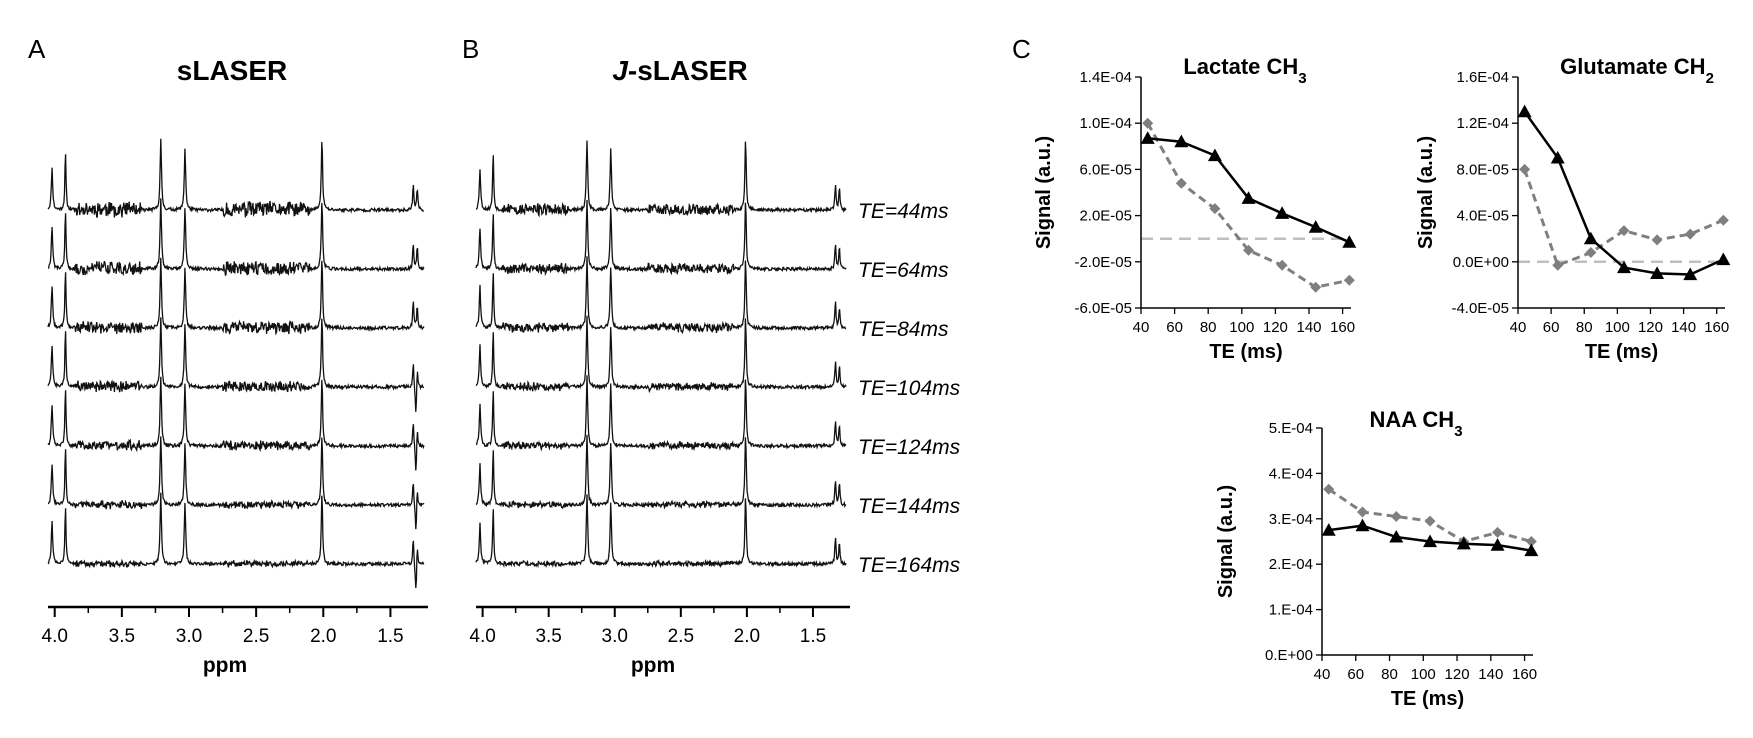  I want to click on chart-title-main: NAA CH, so click(1411, 419).